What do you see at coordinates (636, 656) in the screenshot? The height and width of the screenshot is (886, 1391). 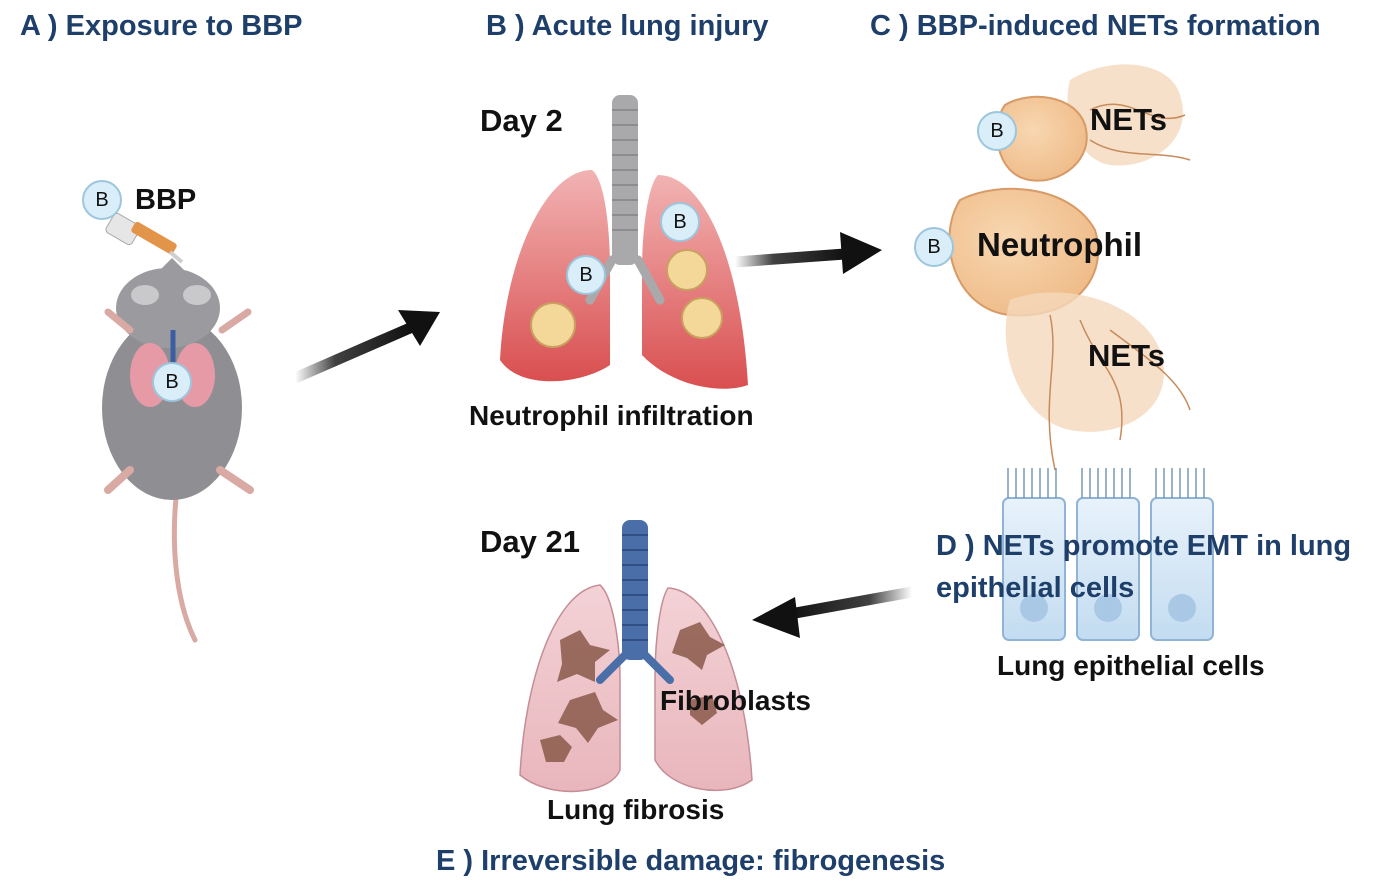 I see `fibrotic-lungs` at bounding box center [636, 656].